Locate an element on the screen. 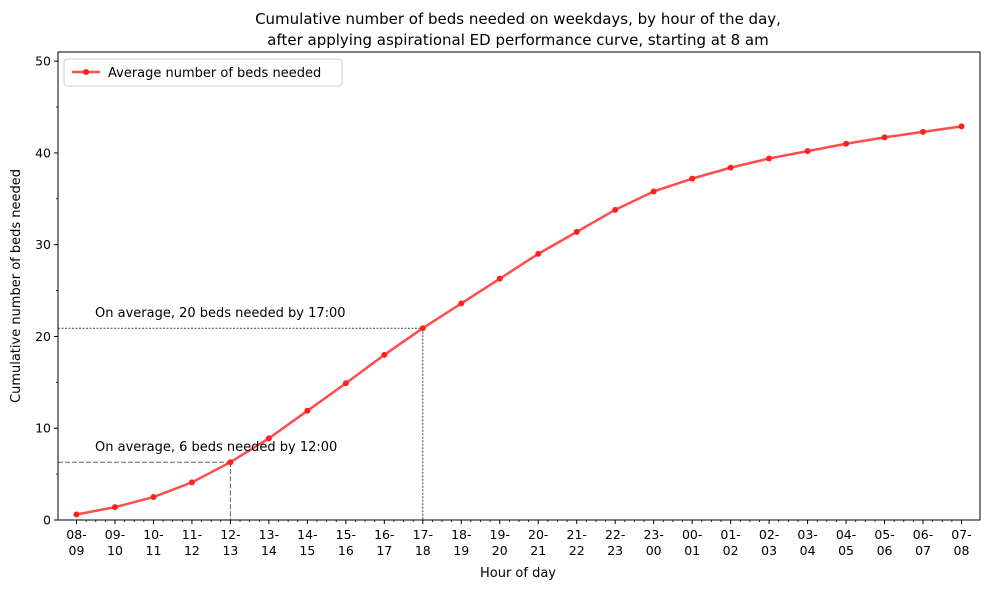 The height and width of the screenshot is (590, 989). x-tick-label-line-2: 22 is located at coordinates (577, 550).